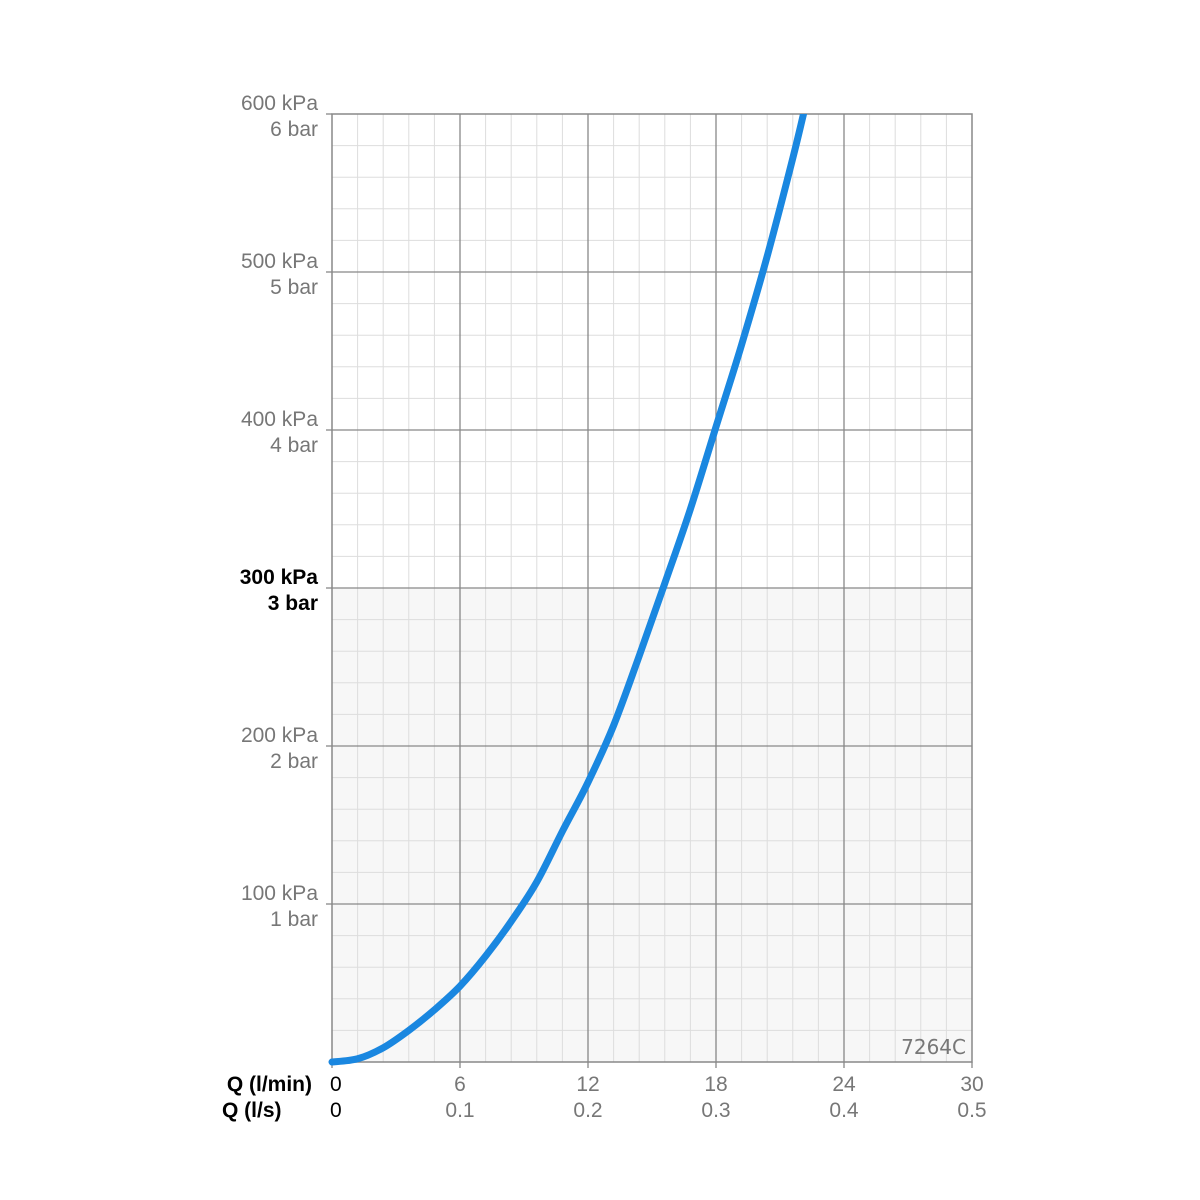 The height and width of the screenshot is (1200, 1200). What do you see at coordinates (294, 761) in the screenshot?
I see `y-tick-label-bar: 2 bar` at bounding box center [294, 761].